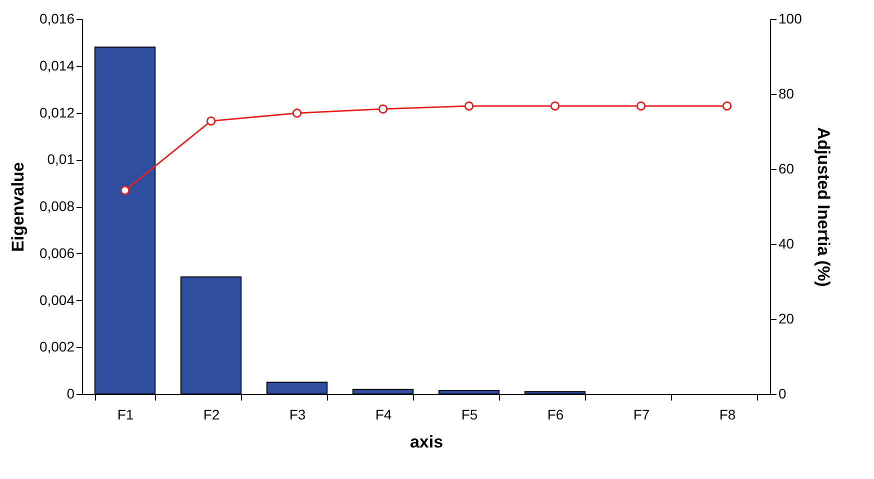 The image size is (874, 479). Describe the element at coordinates (57, 206) in the screenshot. I see `y-tick-label: 0,008` at that location.